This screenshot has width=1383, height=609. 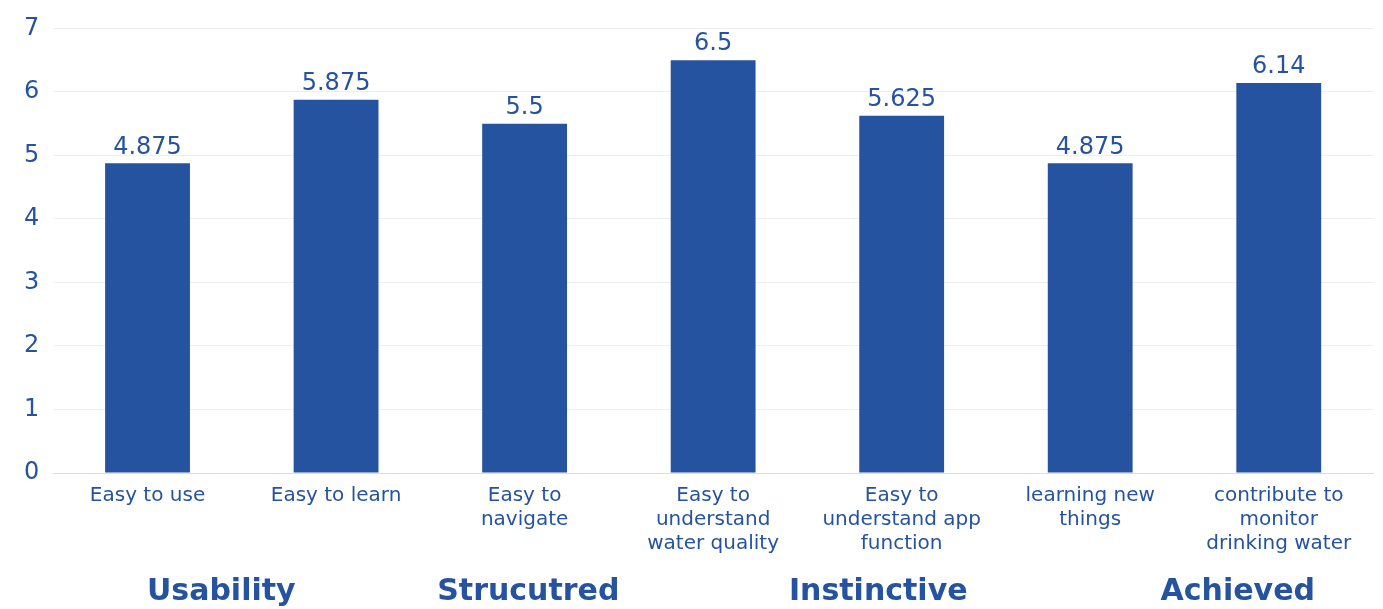 What do you see at coordinates (524, 506) in the screenshot?
I see `x-tick-label: Easy to navigate` at bounding box center [524, 506].